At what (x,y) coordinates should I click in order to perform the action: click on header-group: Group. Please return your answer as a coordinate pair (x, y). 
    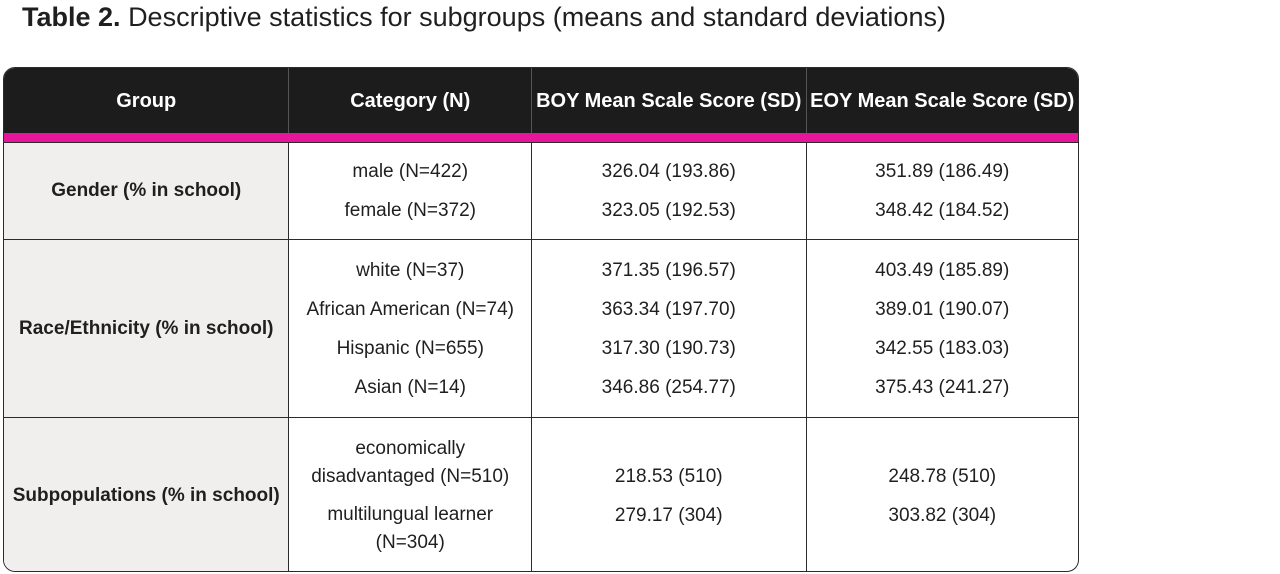
    Looking at the image, I should click on (147, 101).